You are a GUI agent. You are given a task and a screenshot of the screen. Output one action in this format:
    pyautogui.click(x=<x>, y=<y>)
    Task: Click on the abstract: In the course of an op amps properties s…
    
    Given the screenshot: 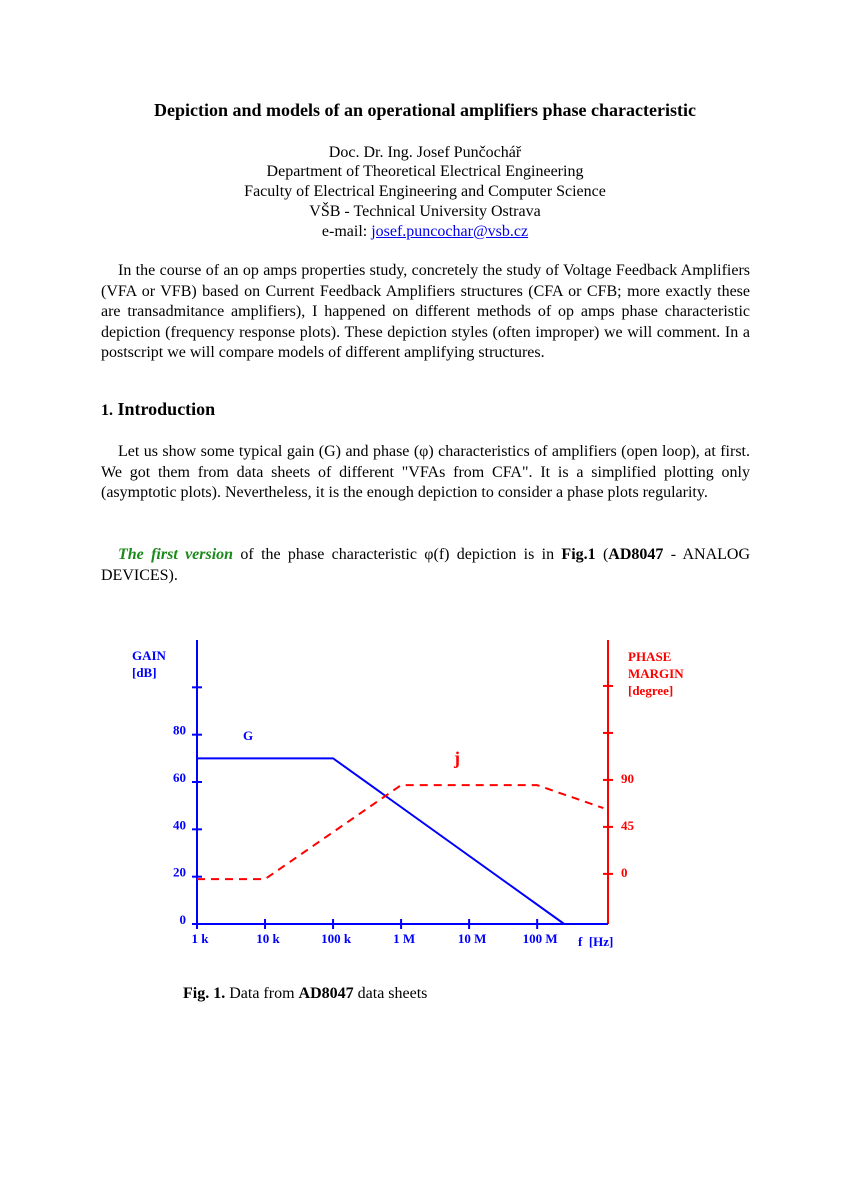 What is the action you would take?
    pyautogui.click(x=425, y=311)
    